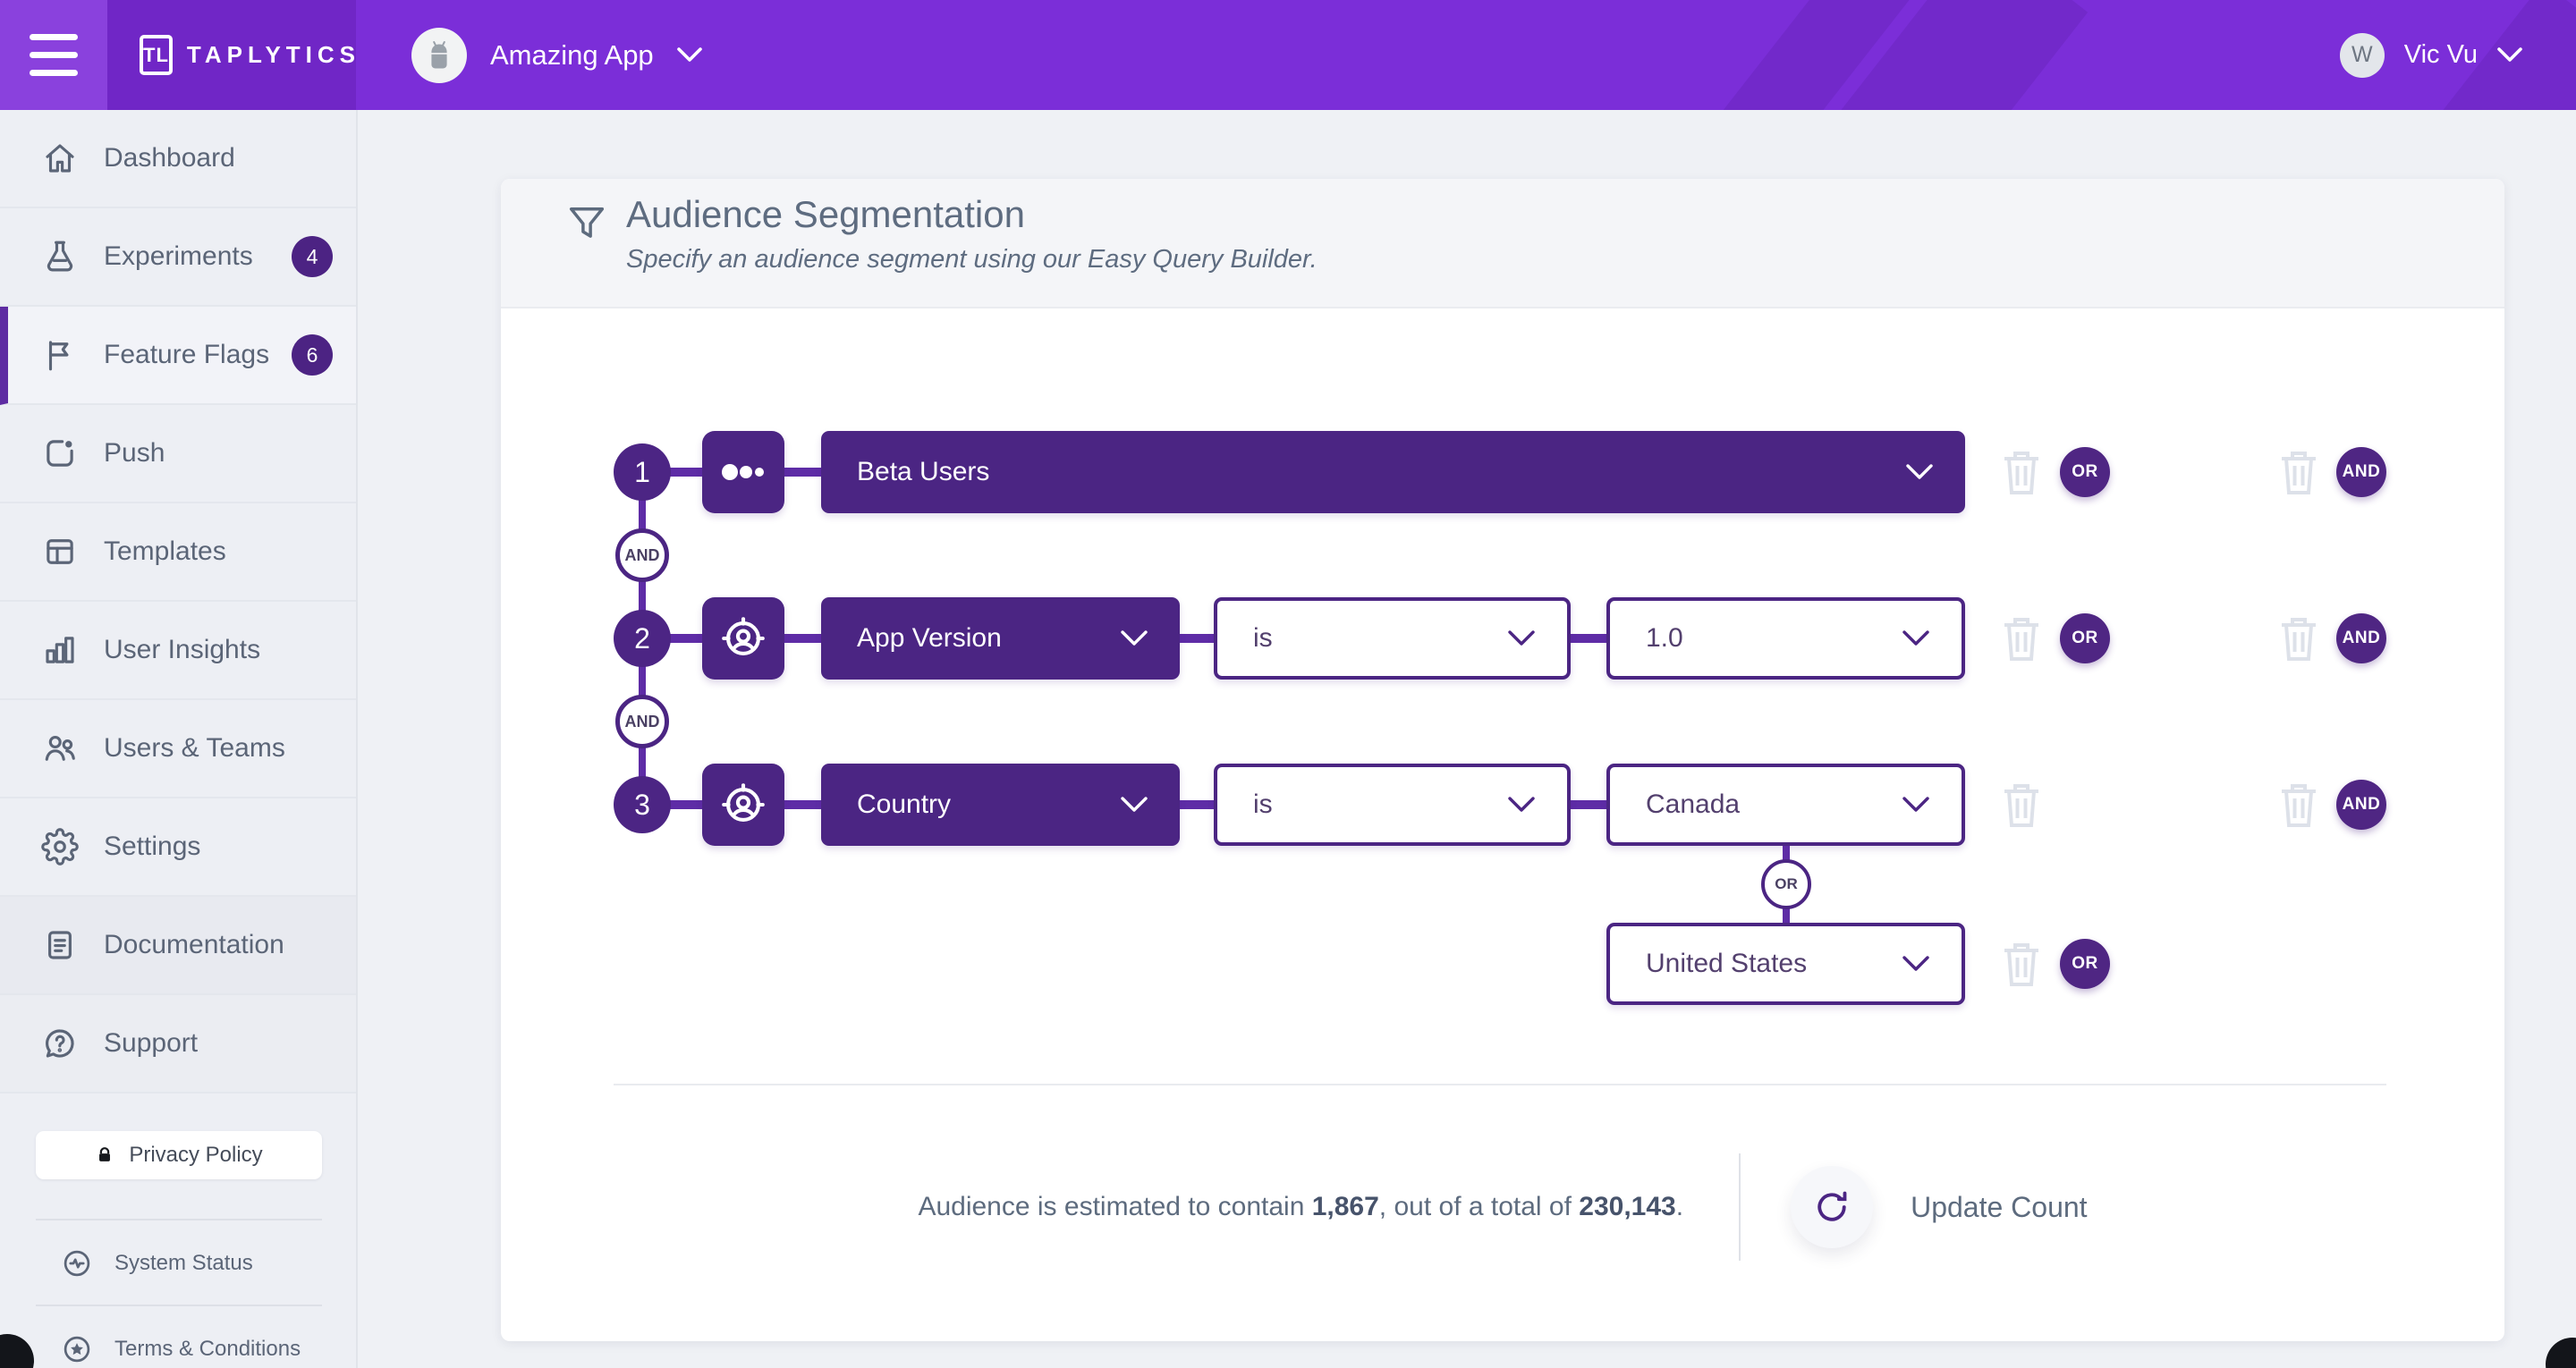 Image resolution: width=2576 pixels, height=1368 pixels. I want to click on sidebar-item-documentation: Documentation, so click(178, 946).